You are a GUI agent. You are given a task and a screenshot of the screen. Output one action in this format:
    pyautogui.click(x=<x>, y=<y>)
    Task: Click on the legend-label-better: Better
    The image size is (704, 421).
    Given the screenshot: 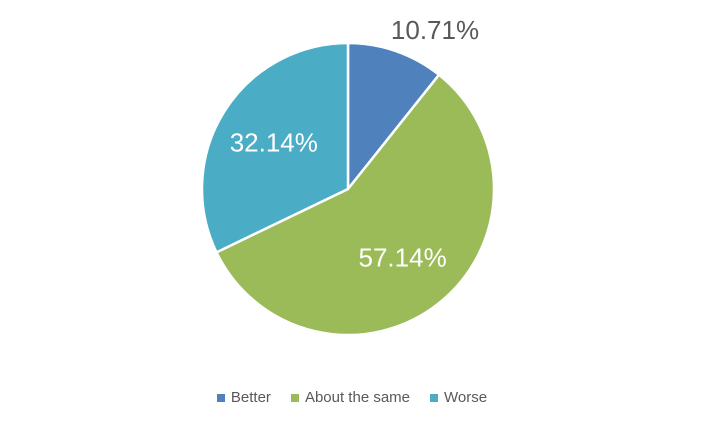 What is the action you would take?
    pyautogui.click(x=250, y=397)
    